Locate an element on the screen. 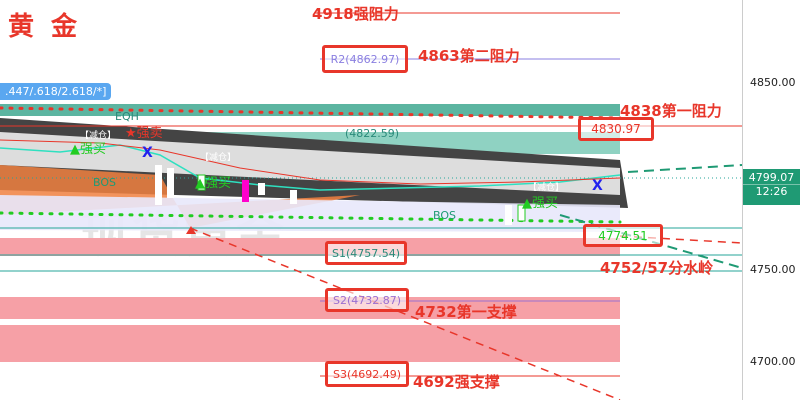 The width and height of the screenshot is (800, 400). dotted-red is located at coordinates (311, 113).